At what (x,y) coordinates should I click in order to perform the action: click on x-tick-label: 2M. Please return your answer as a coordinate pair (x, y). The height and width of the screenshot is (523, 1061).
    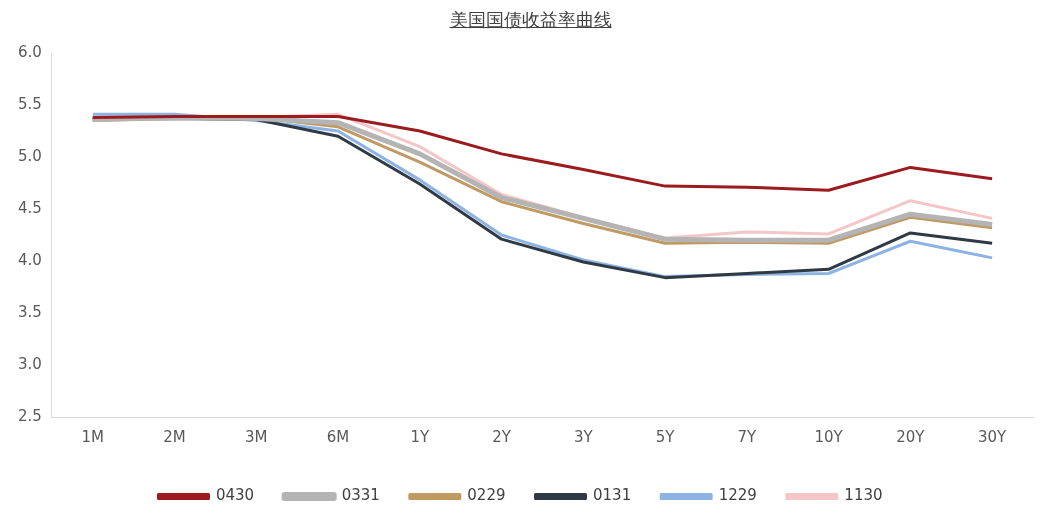
    Looking at the image, I should click on (174, 436).